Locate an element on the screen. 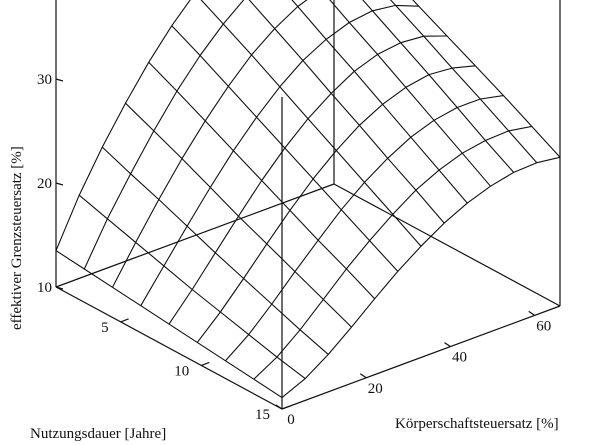 The width and height of the screenshot is (592, 445). x-tick-label-3: 60 is located at coordinates (543, 326).